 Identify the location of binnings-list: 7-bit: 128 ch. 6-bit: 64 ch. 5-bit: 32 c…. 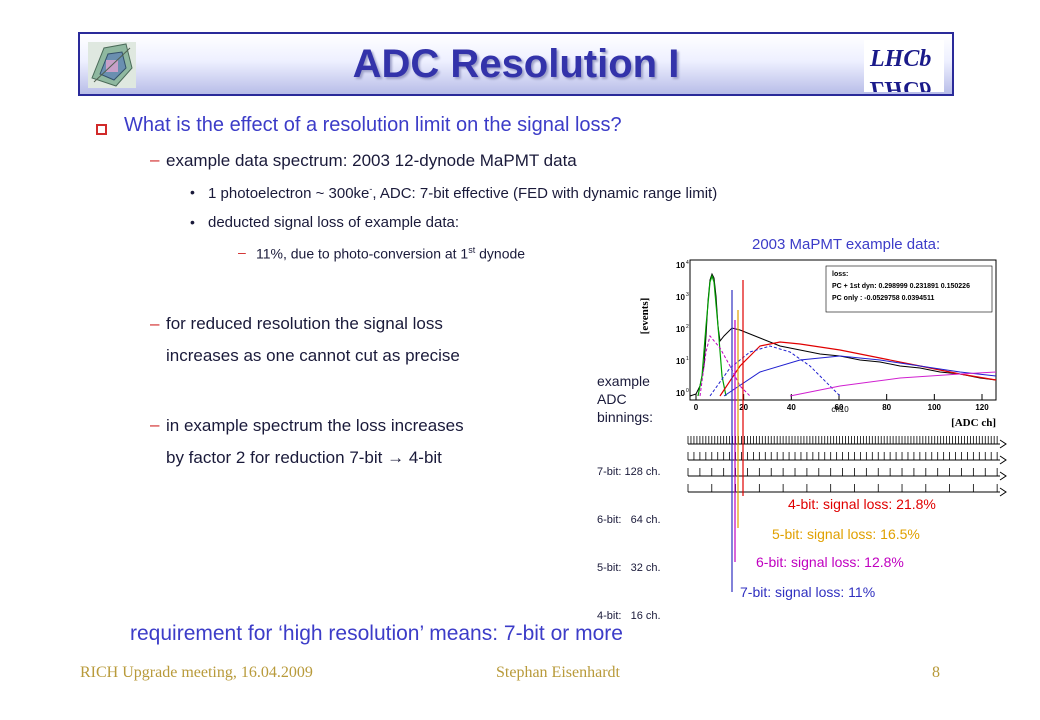
(629, 536).